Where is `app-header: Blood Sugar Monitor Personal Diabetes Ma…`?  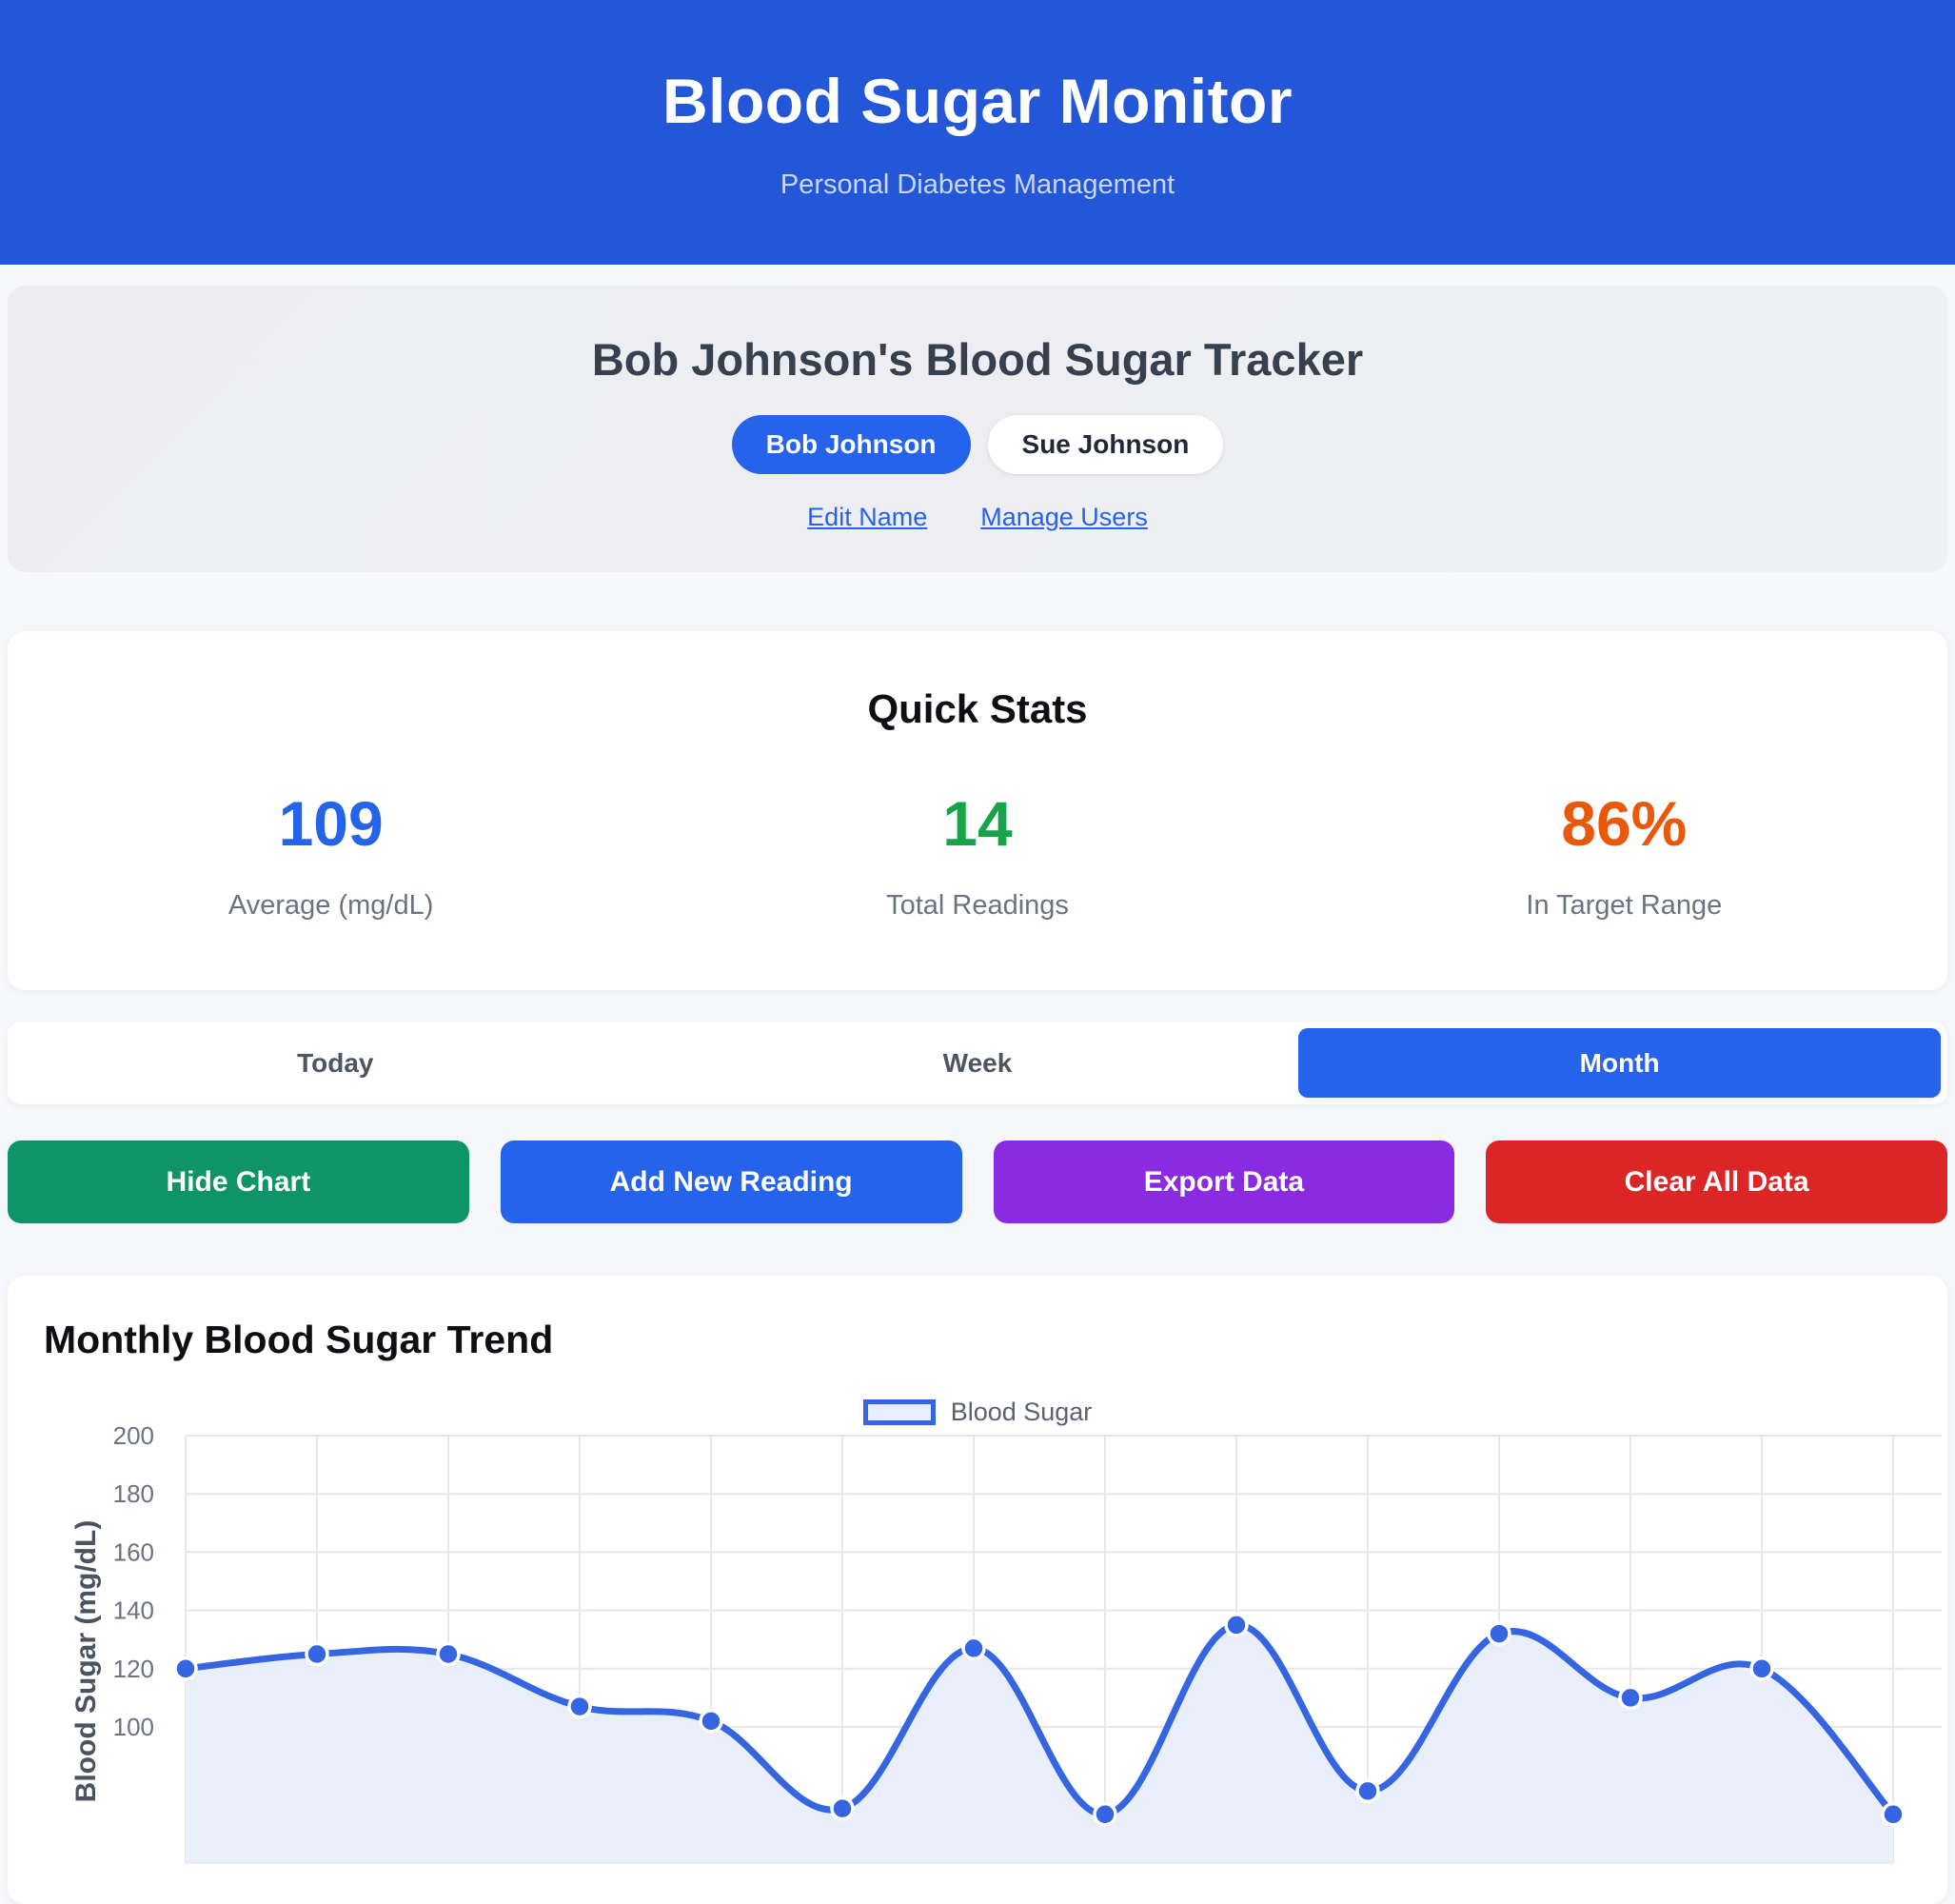
app-header: Blood Sugar Monitor Personal Diabetes Ma… is located at coordinates (977, 132).